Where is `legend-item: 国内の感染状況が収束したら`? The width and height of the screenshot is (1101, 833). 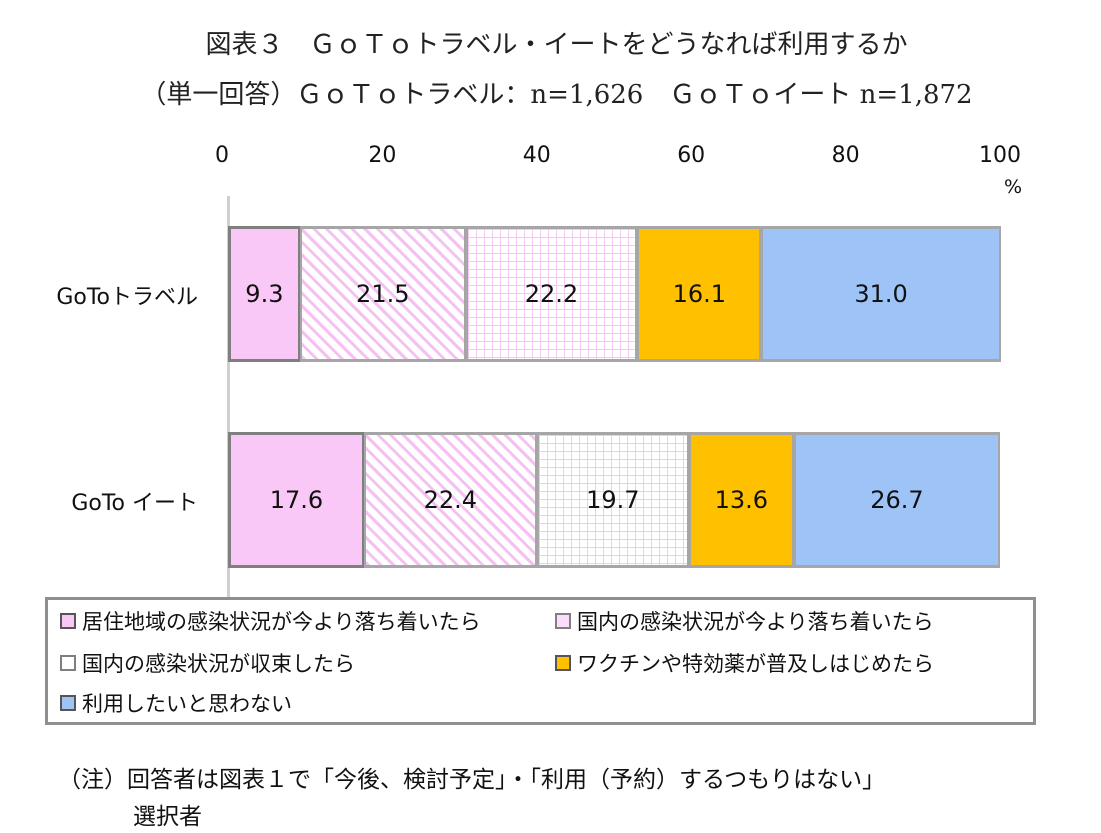 legend-item: 国内の感染状況が収束したら is located at coordinates (207, 663).